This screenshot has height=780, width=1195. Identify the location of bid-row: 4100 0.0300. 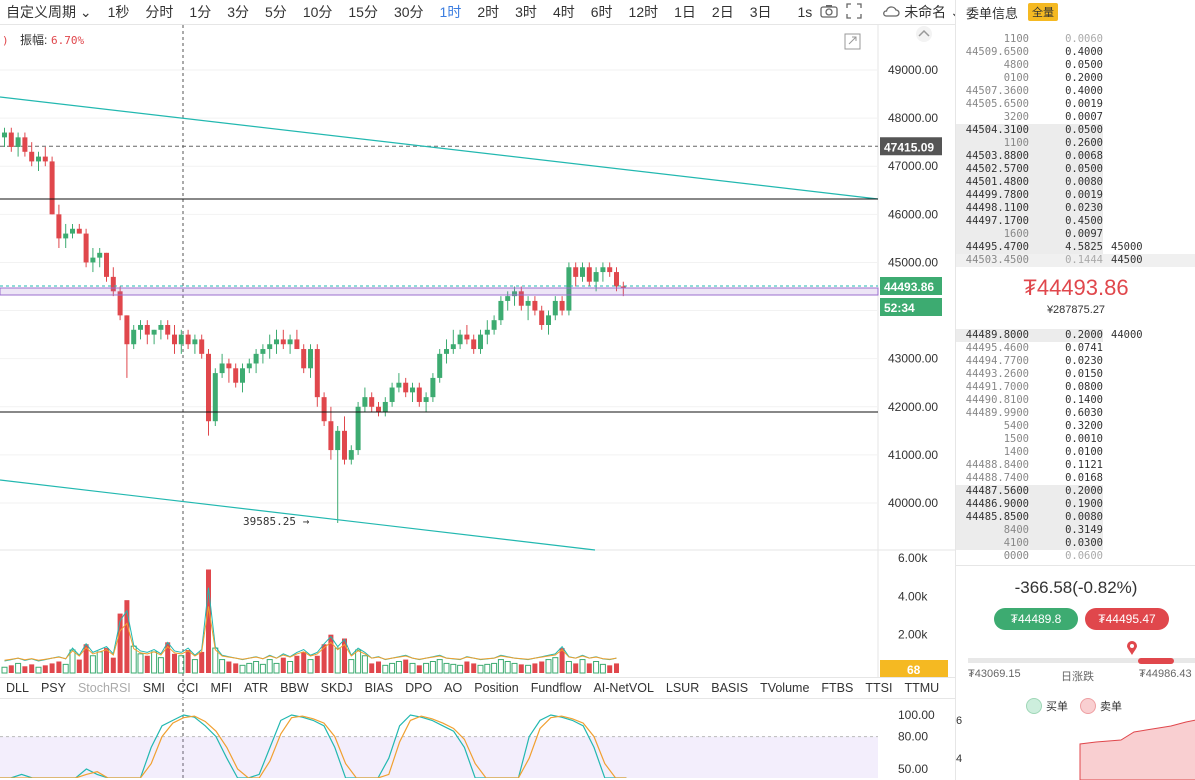
(1075, 543).